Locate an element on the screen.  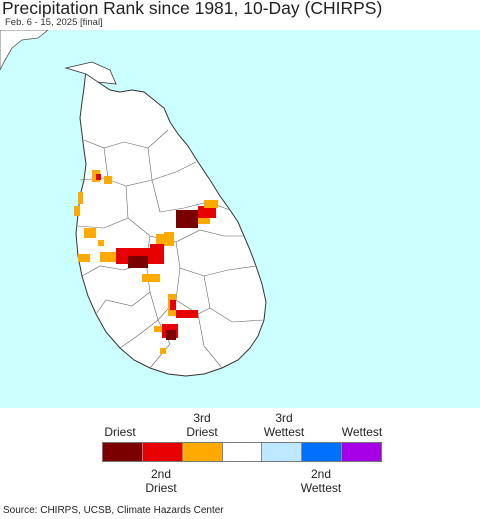
legend-swatch-2nd-driest is located at coordinates (161, 452).